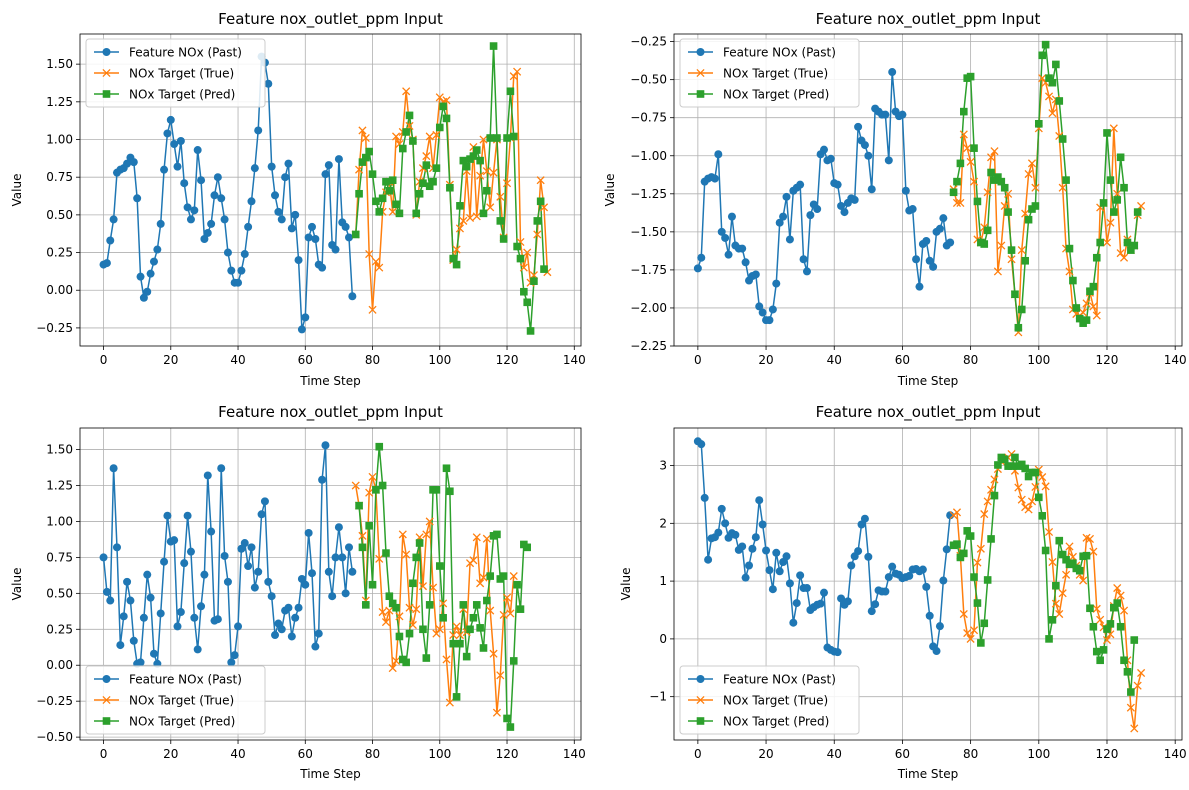  What do you see at coordinates (648, 308) in the screenshot?
I see `y-tick-label: −2.00` at bounding box center [648, 308].